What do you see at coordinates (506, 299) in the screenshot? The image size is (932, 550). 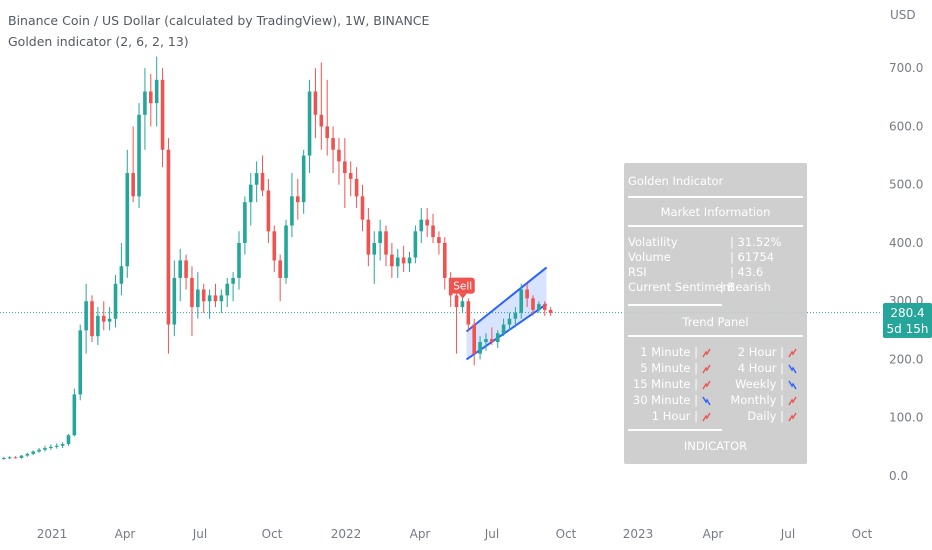 I see `channel-upper-line` at bounding box center [506, 299].